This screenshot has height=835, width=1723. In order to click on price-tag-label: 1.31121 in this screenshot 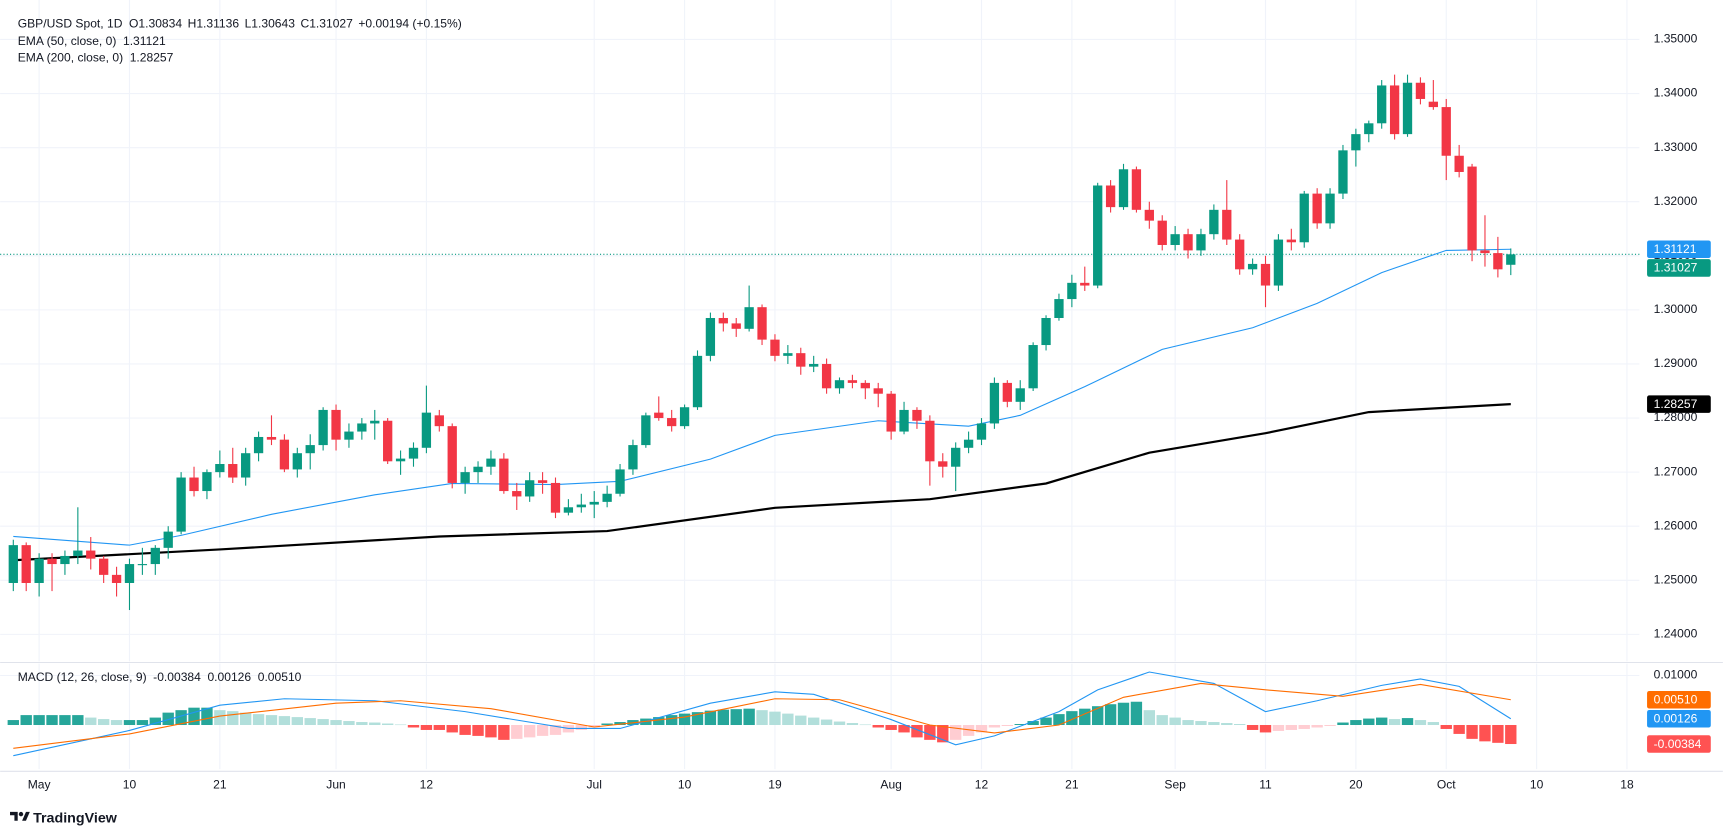, I will do `click(1675, 249)`.